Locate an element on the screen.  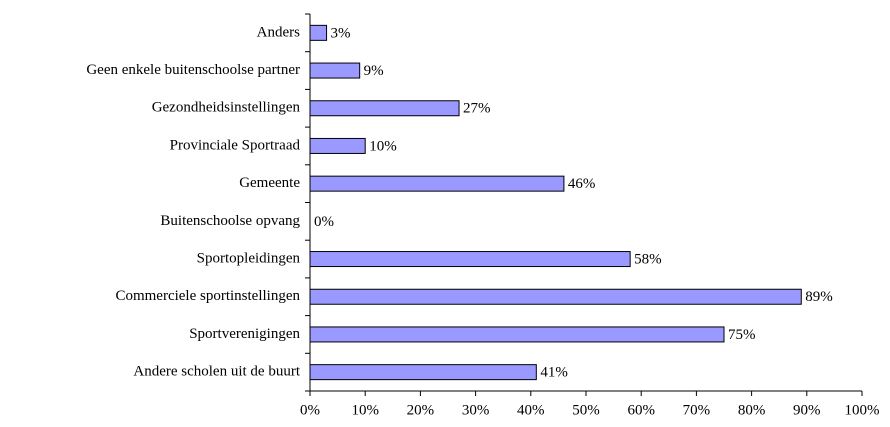
y-tick-label: Andere scholen uit de buurt is located at coordinates (216, 372).